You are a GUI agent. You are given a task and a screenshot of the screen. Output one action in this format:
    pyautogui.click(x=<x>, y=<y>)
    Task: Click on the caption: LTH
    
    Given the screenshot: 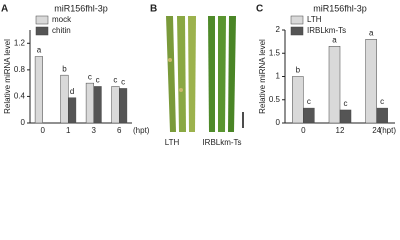 What is the action you would take?
    pyautogui.click(x=172, y=142)
    